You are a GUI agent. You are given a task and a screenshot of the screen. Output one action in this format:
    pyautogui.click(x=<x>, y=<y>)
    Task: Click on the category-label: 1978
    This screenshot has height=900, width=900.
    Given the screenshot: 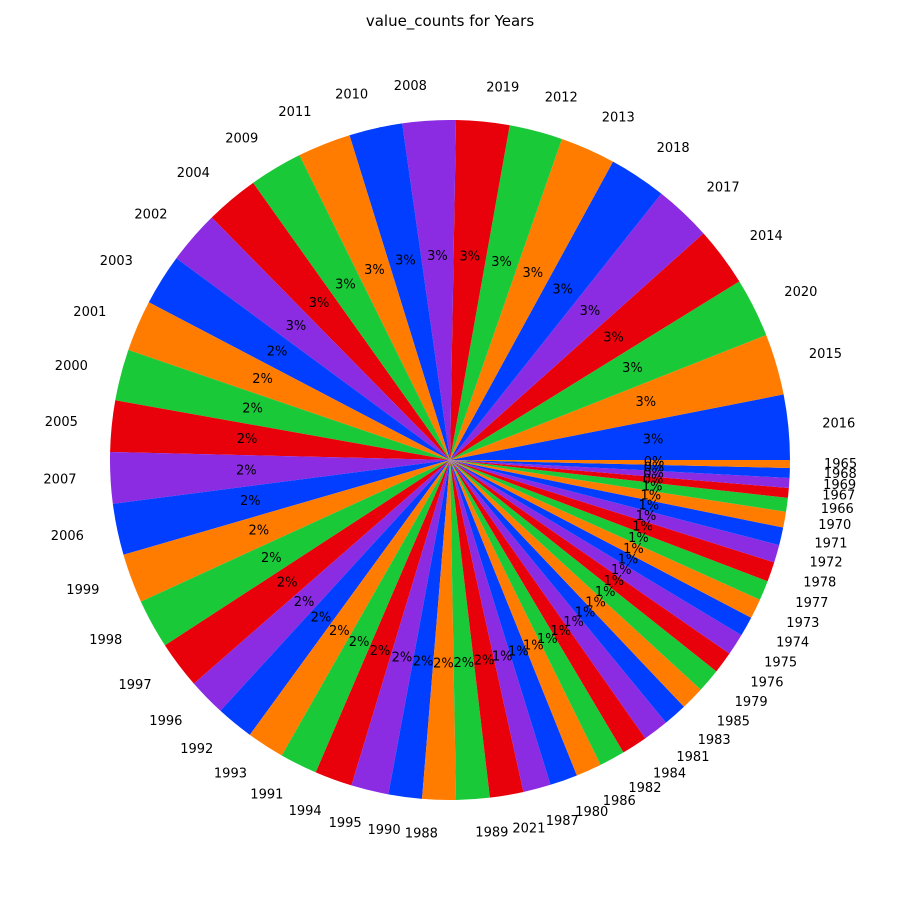 What is the action you would take?
    pyautogui.click(x=819, y=583)
    